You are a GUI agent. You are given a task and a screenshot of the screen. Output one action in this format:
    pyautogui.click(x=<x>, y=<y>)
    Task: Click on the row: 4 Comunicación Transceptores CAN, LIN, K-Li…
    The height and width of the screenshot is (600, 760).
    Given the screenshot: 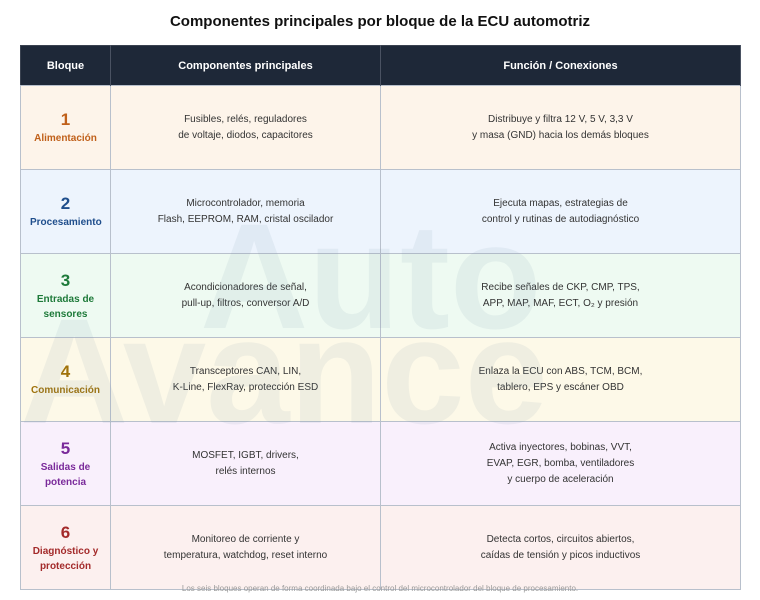 What is the action you would take?
    pyautogui.click(x=380, y=379)
    